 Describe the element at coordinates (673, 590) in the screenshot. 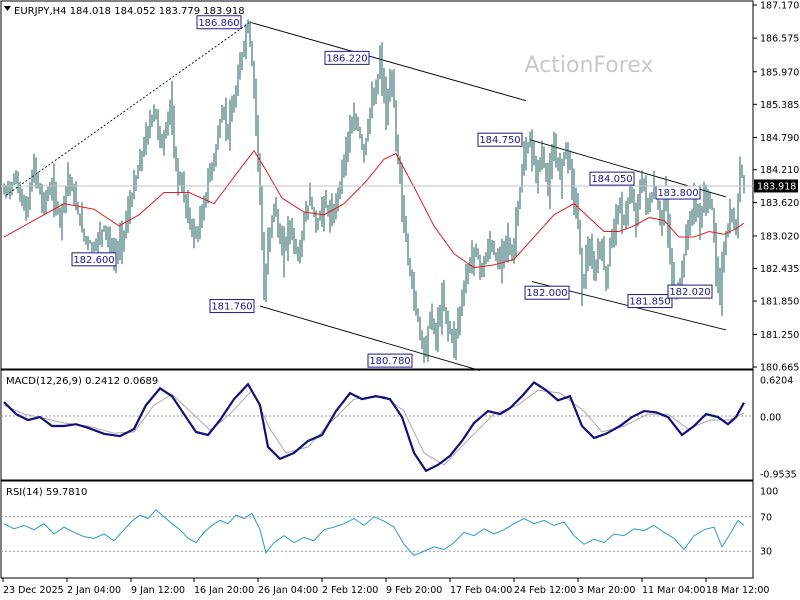

I see `time-tick-label: 11 Mar 04:00` at that location.